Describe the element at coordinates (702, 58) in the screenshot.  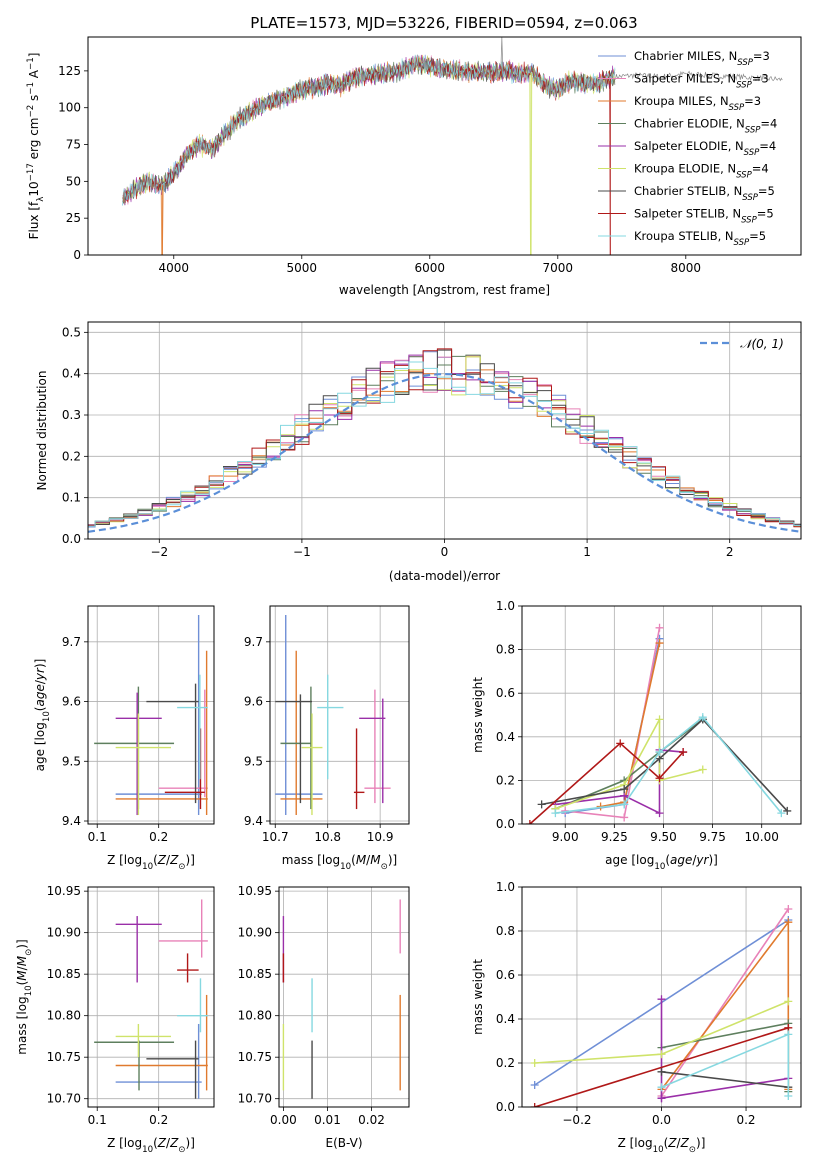
I see `legend-label-chabrier_miles: Chabrier MILES, NSSP=3` at that location.